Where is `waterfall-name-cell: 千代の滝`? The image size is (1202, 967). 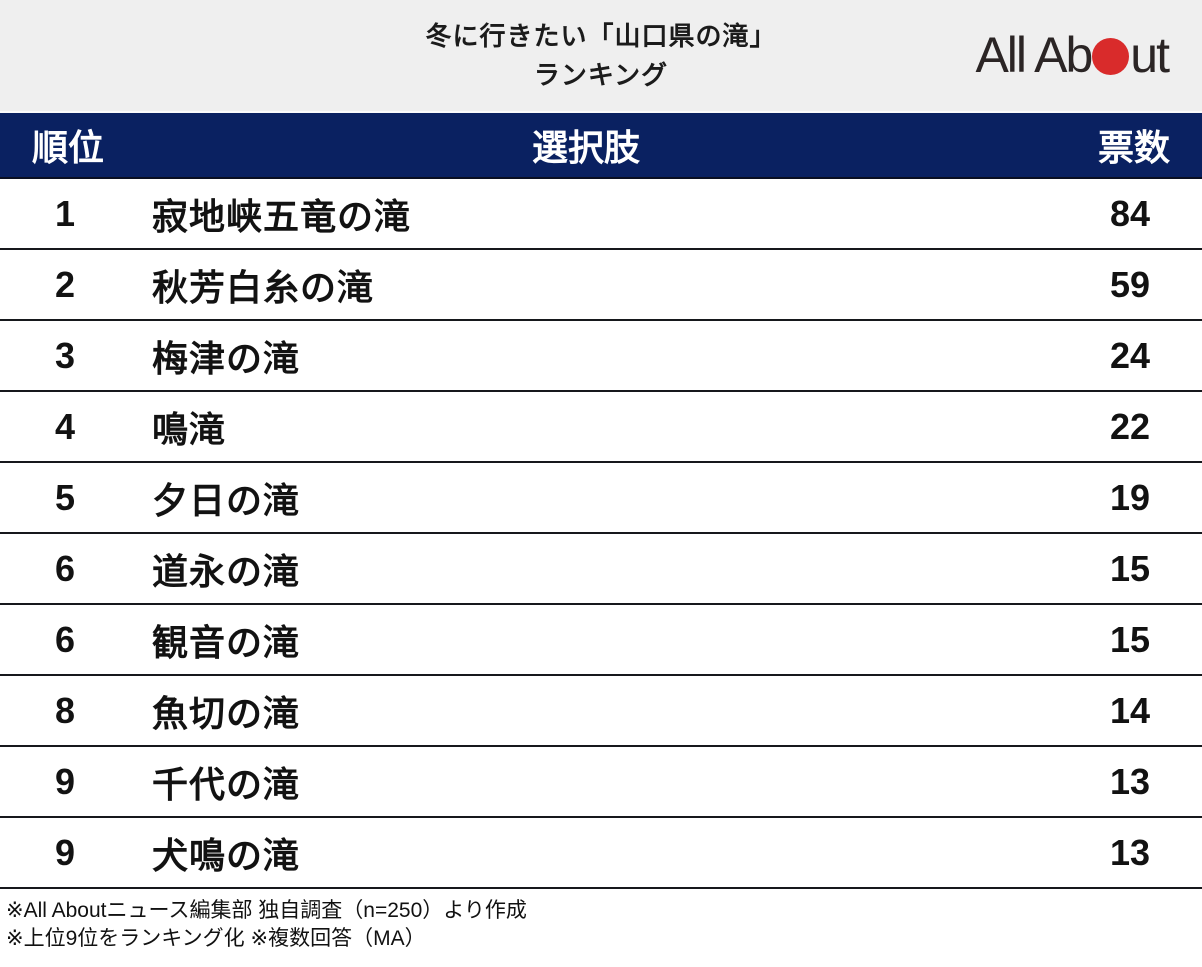
waterfall-name-cell: 千代の滝 is located at coordinates (226, 784).